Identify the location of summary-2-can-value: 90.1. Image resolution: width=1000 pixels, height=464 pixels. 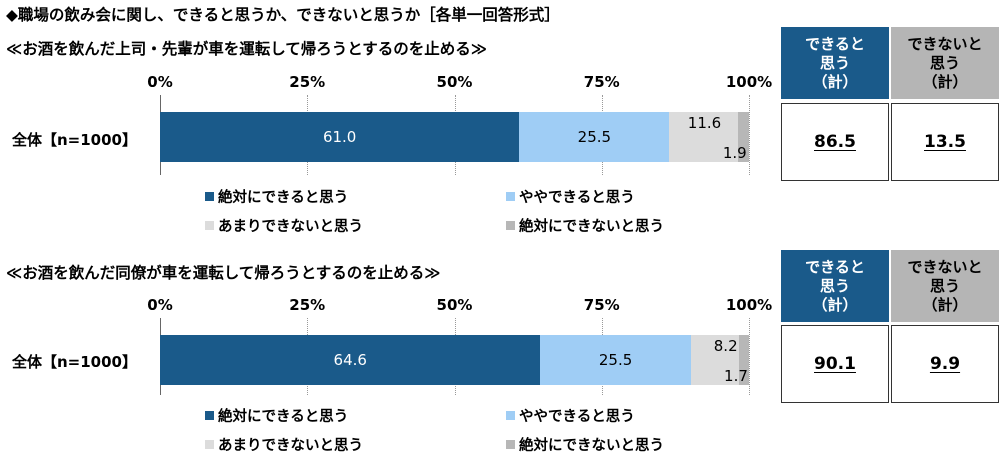
(835, 364).